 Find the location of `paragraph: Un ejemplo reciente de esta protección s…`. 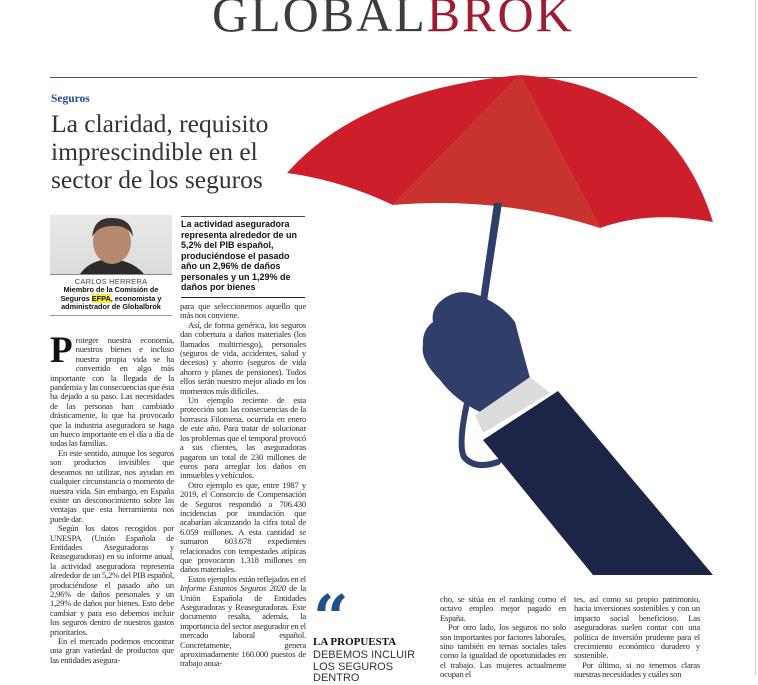

paragraph: Un ejemplo reciente de esta protección s… is located at coordinates (243, 438).